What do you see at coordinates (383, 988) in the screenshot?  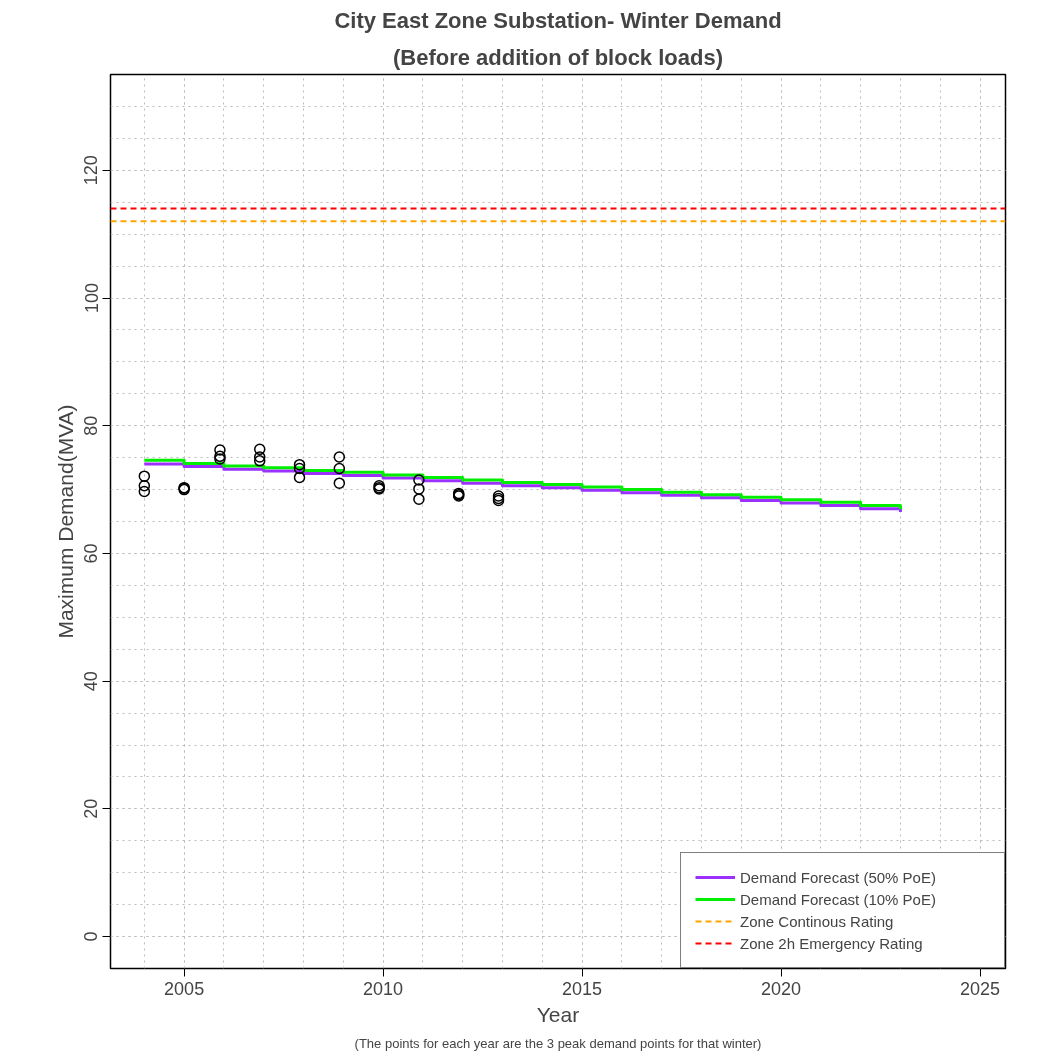 I see `x-tick-label: 2010` at bounding box center [383, 988].